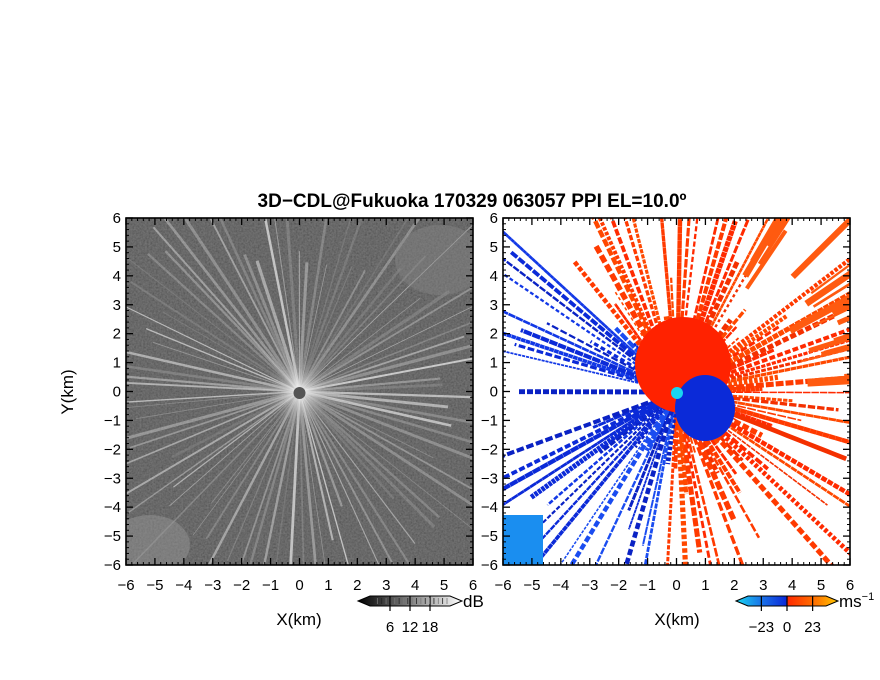  I want to click on velocity-ytick-label: −5, so click(489, 536).